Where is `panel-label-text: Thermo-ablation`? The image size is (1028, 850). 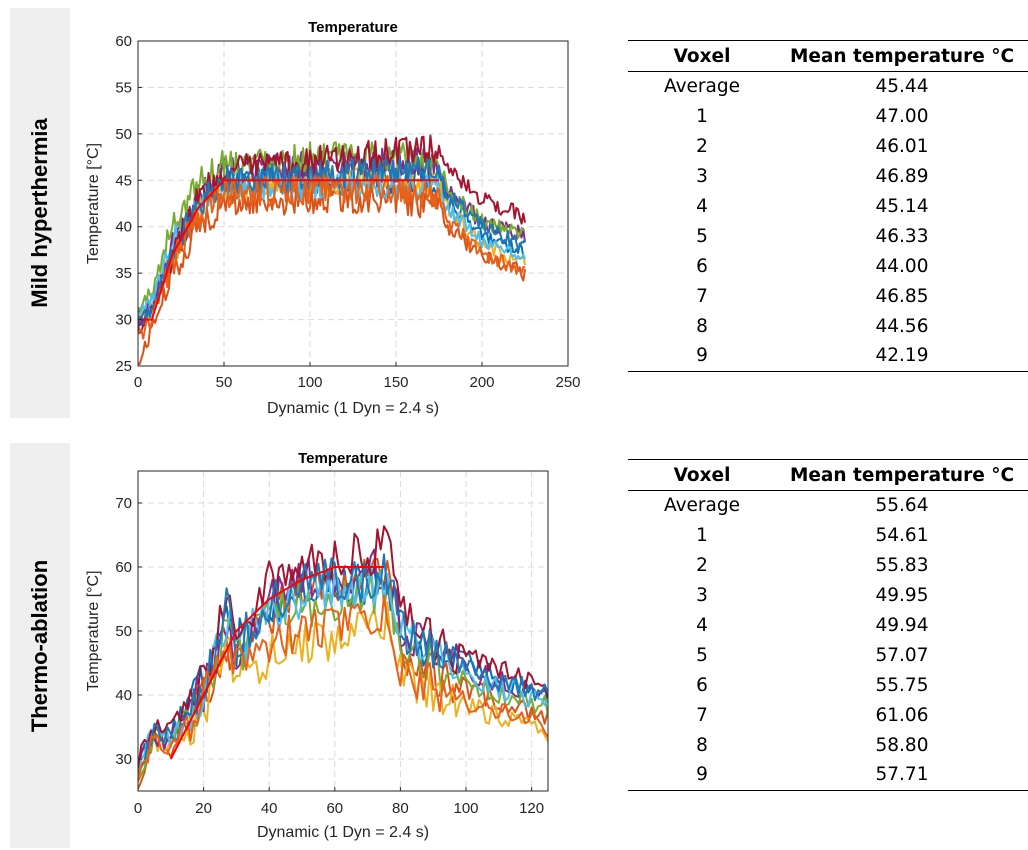
panel-label-text: Thermo-ablation is located at coordinates (39, 645).